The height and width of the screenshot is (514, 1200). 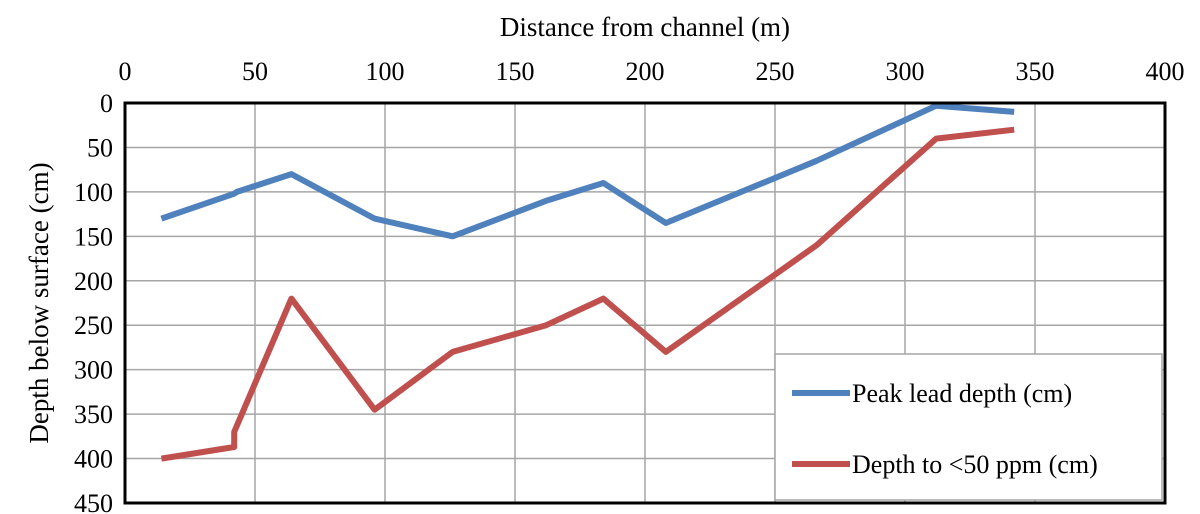 I want to click on x-tick-label: 100, so click(x=385, y=71).